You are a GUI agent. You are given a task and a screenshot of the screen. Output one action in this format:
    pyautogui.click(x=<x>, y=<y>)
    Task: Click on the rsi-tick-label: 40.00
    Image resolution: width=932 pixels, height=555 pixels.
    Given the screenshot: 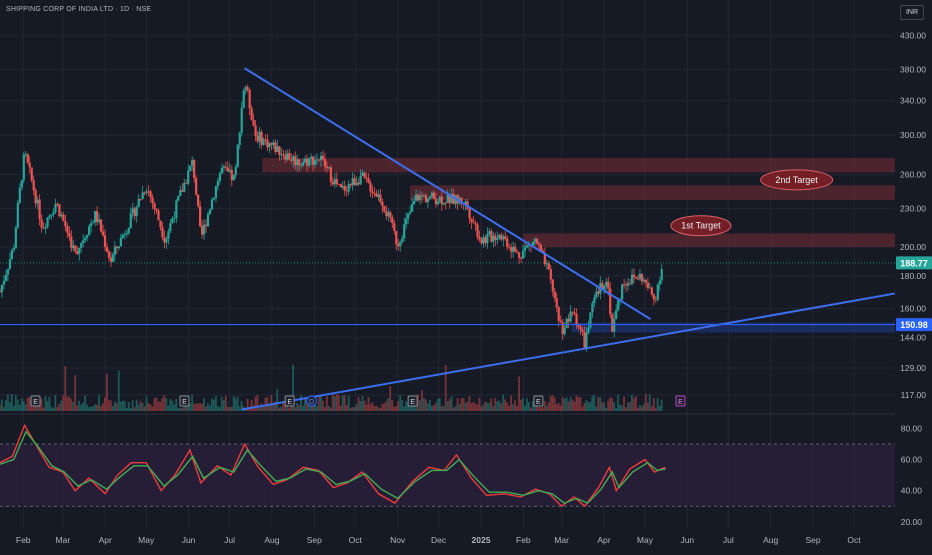 What is the action you would take?
    pyautogui.click(x=912, y=491)
    